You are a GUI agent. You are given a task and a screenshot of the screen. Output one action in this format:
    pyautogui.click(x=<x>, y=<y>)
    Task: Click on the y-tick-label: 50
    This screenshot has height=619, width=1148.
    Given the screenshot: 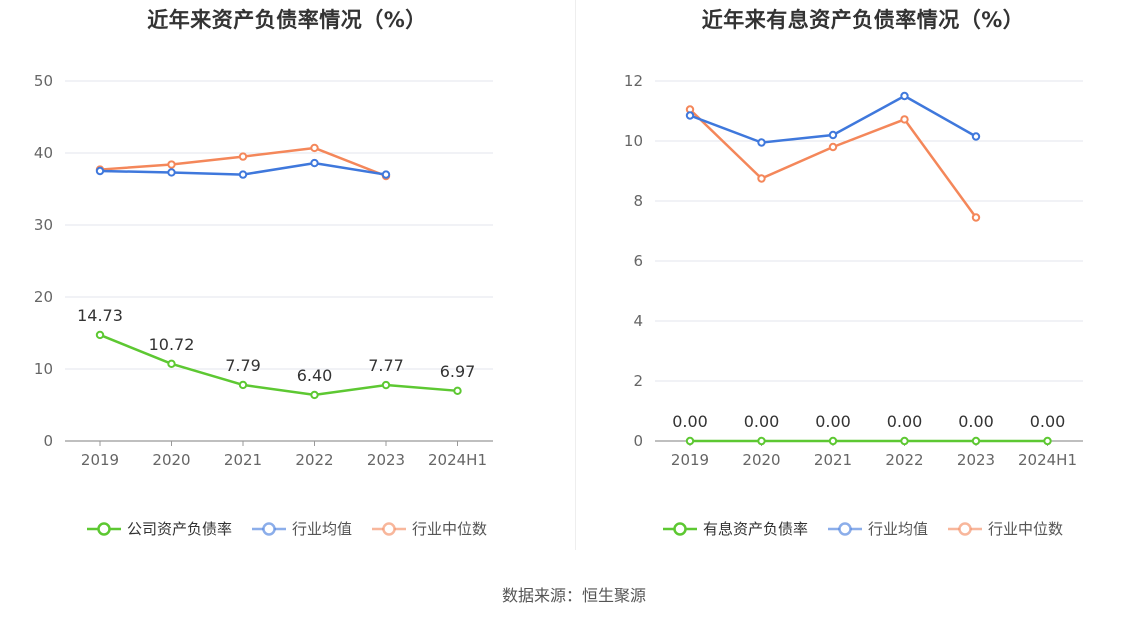 What is the action you would take?
    pyautogui.click(x=43, y=81)
    